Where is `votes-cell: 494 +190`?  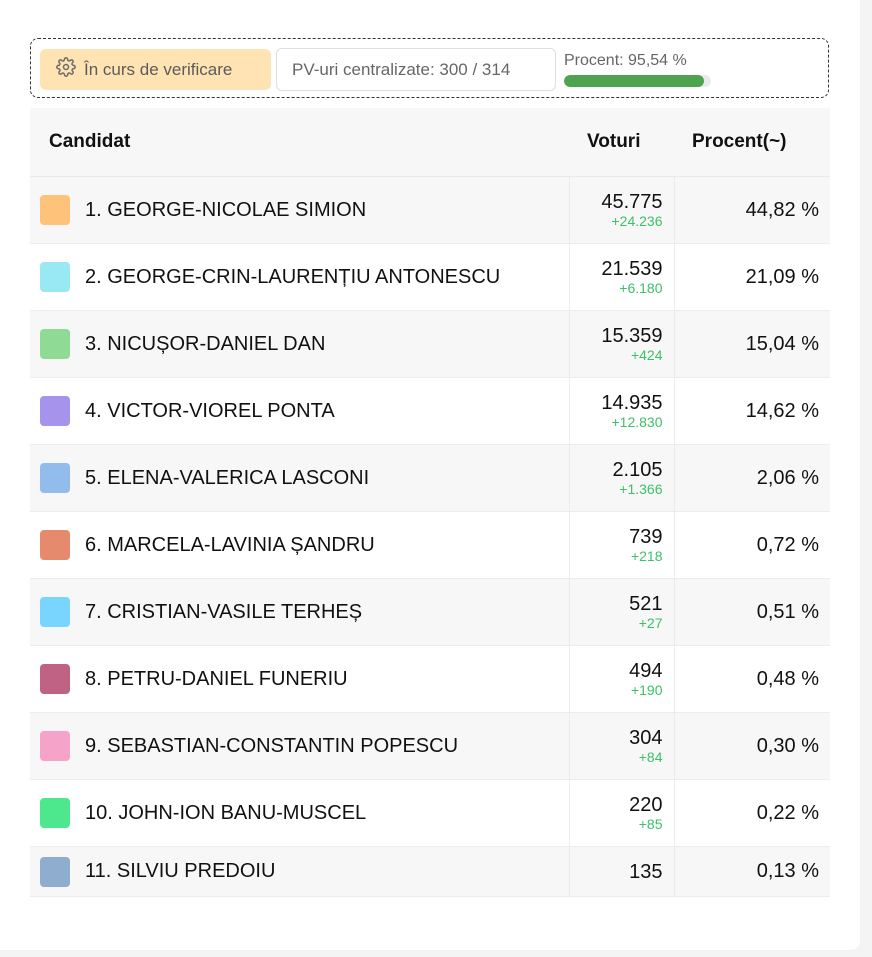 votes-cell: 494 +190 is located at coordinates (622, 679).